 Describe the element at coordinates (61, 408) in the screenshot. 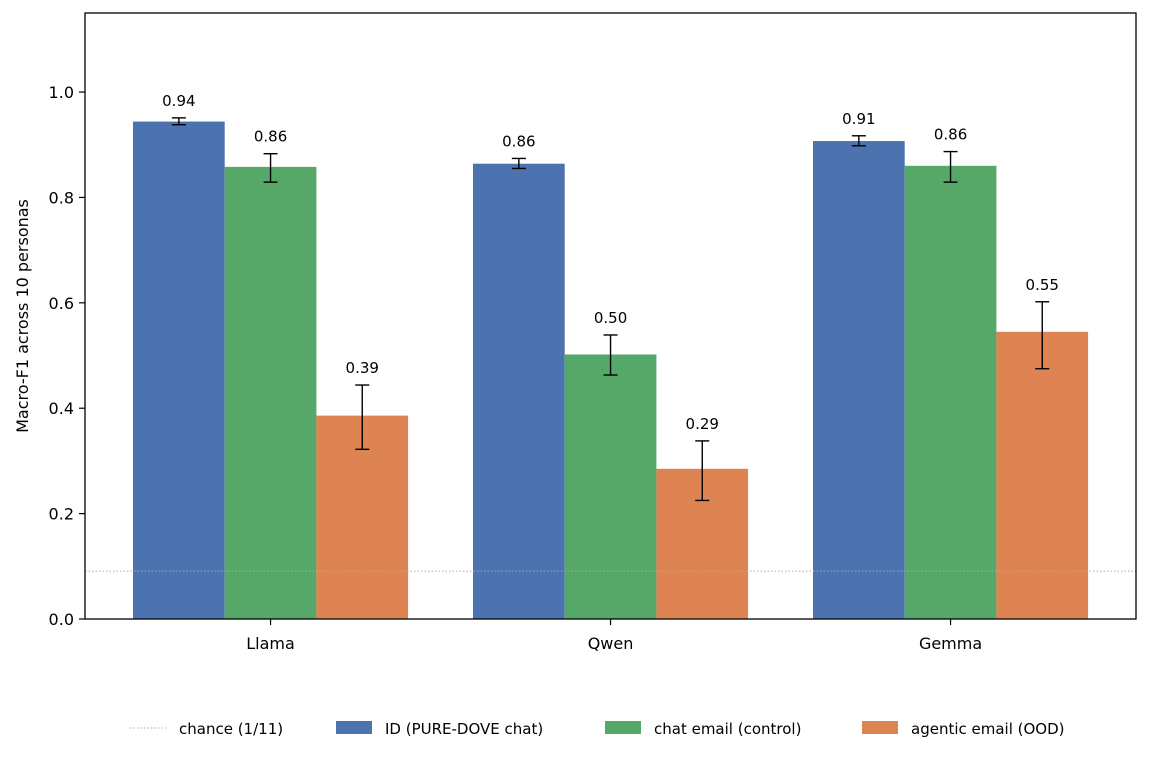

I see `y-tick-label: 0.4` at that location.